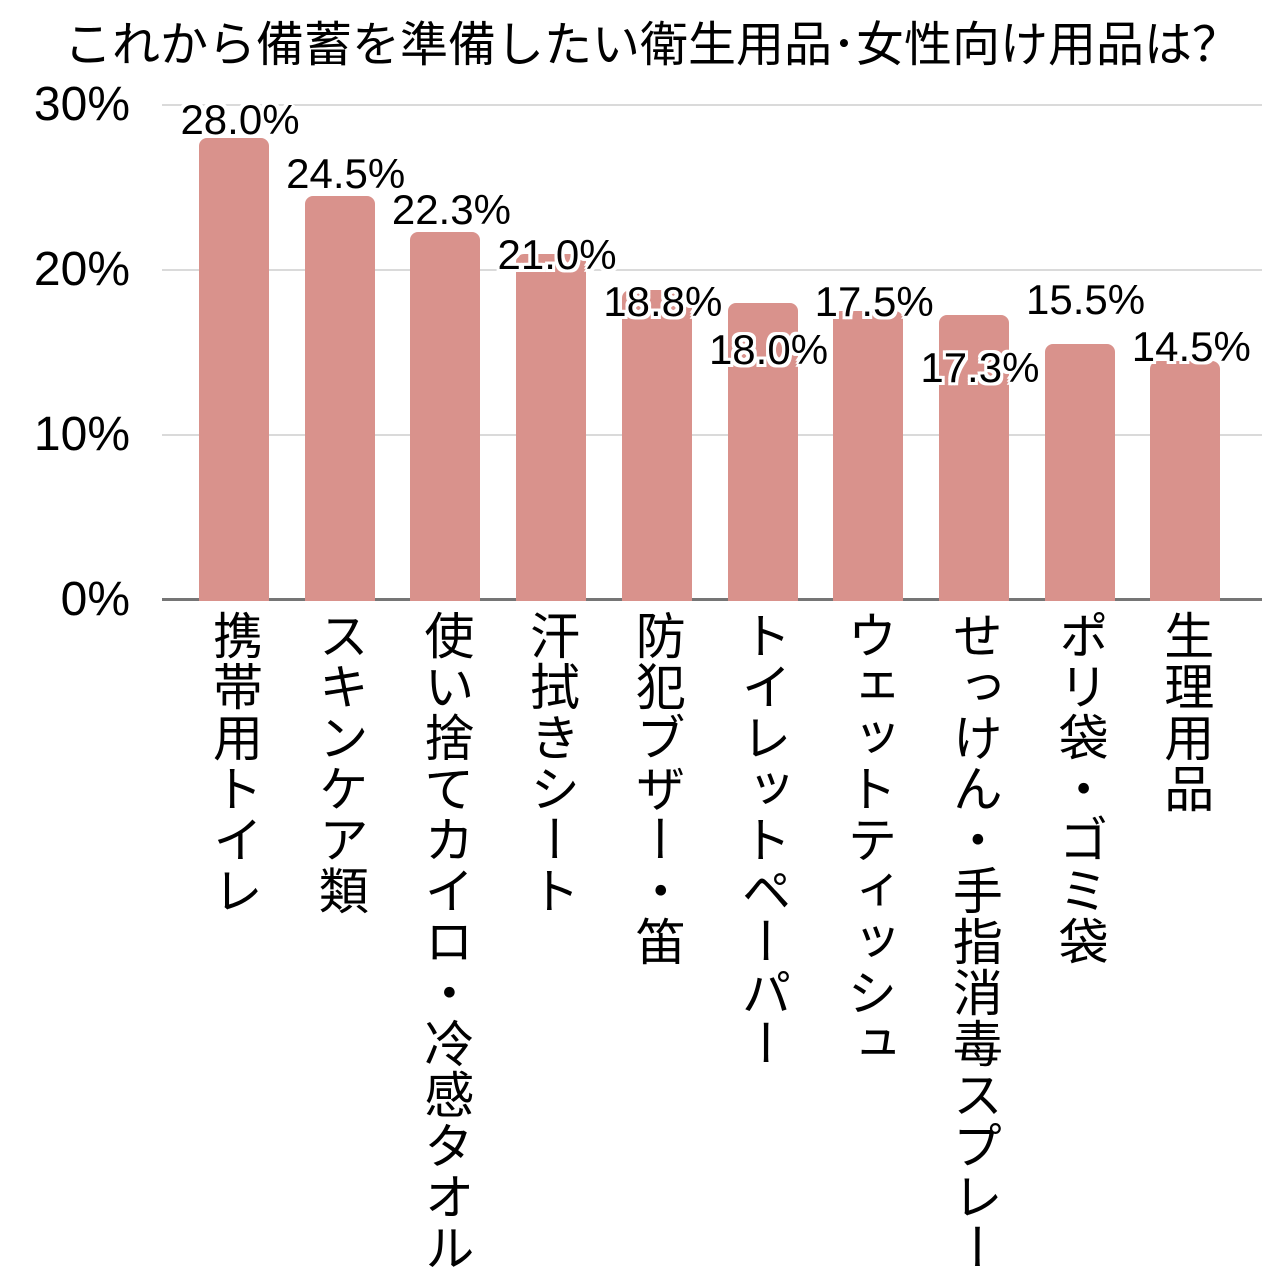 This screenshot has height=1280, width=1280. I want to click on bar-value-label: 15.5%, so click(1086, 299).